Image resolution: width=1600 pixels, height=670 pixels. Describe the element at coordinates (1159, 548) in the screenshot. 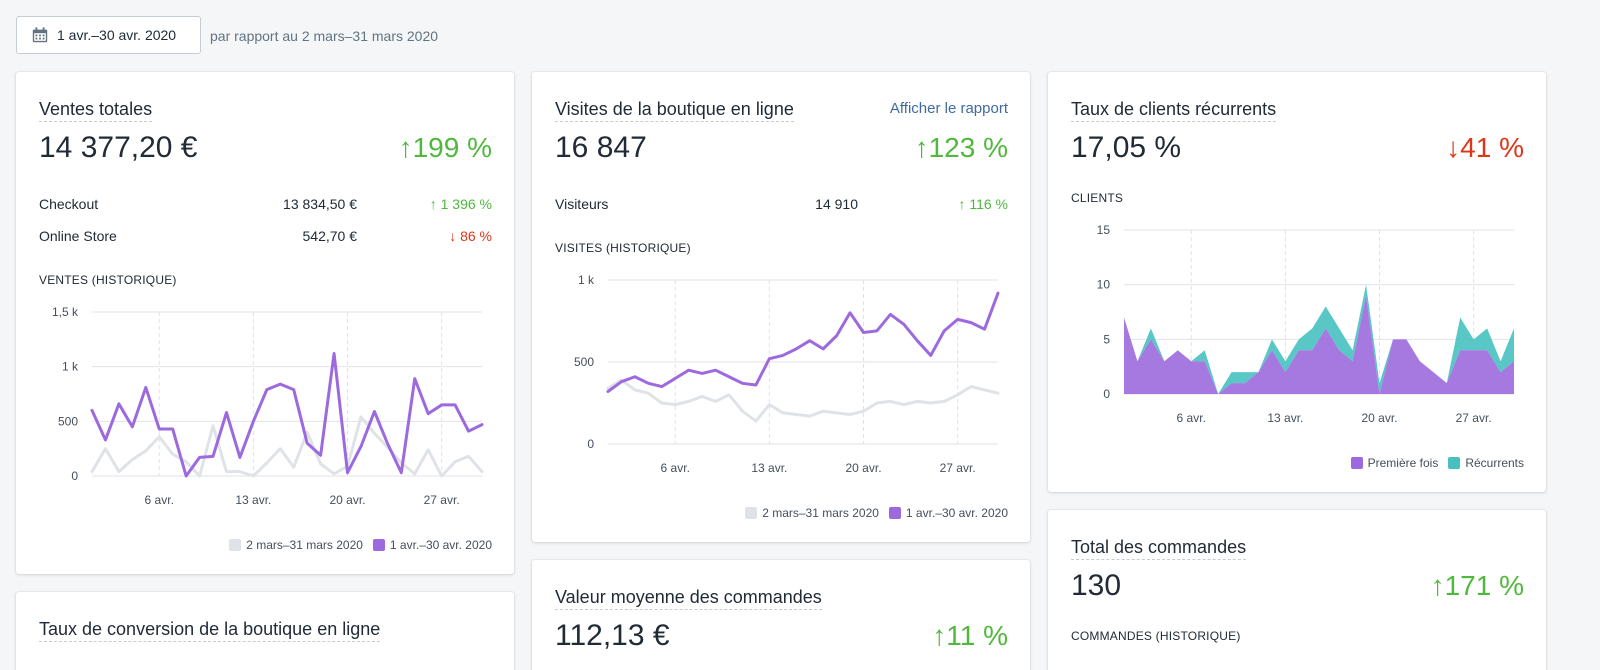

I see `orders-title: Total des commandes` at that location.